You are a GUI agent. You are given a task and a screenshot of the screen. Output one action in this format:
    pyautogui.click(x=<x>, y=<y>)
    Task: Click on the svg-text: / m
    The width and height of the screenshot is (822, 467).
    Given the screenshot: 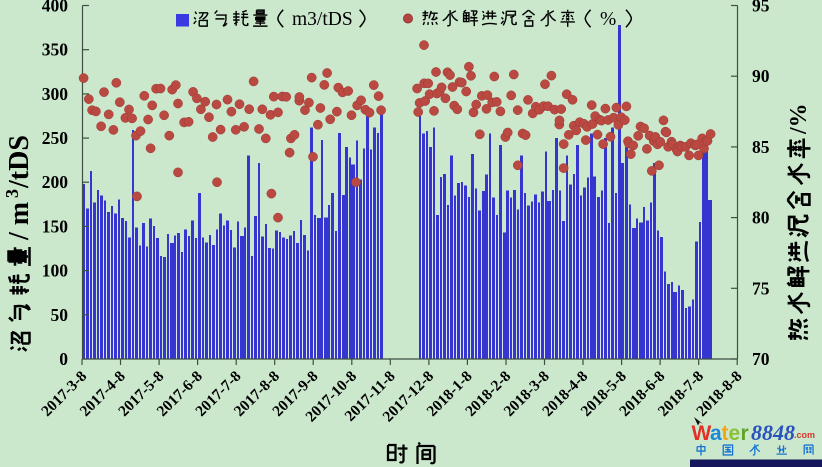 What is the action you would take?
    pyautogui.click(x=19, y=221)
    